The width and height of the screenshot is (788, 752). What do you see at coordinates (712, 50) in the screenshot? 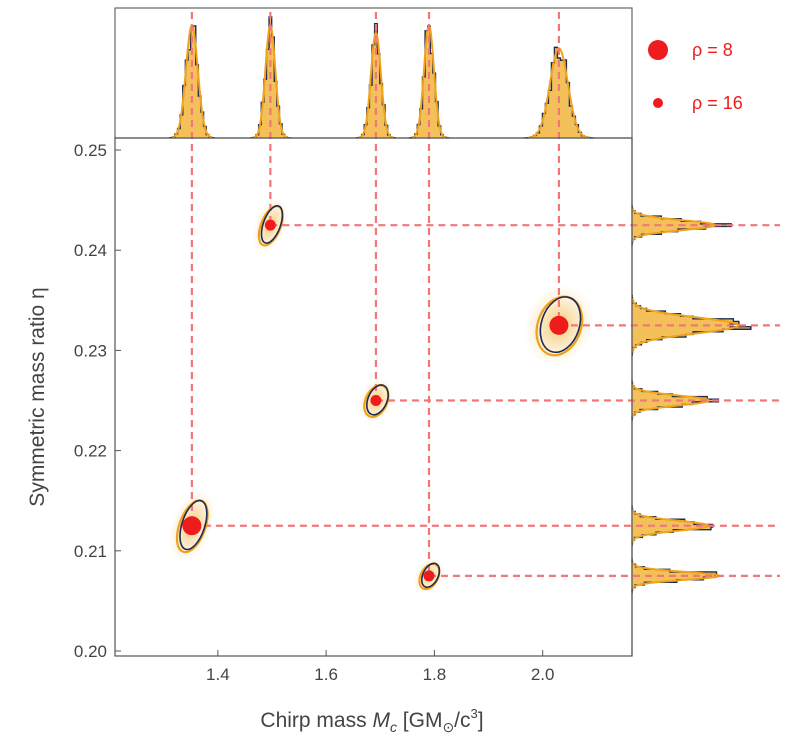
I see `legend-label-rho-8: ρ = 8` at bounding box center [712, 50].